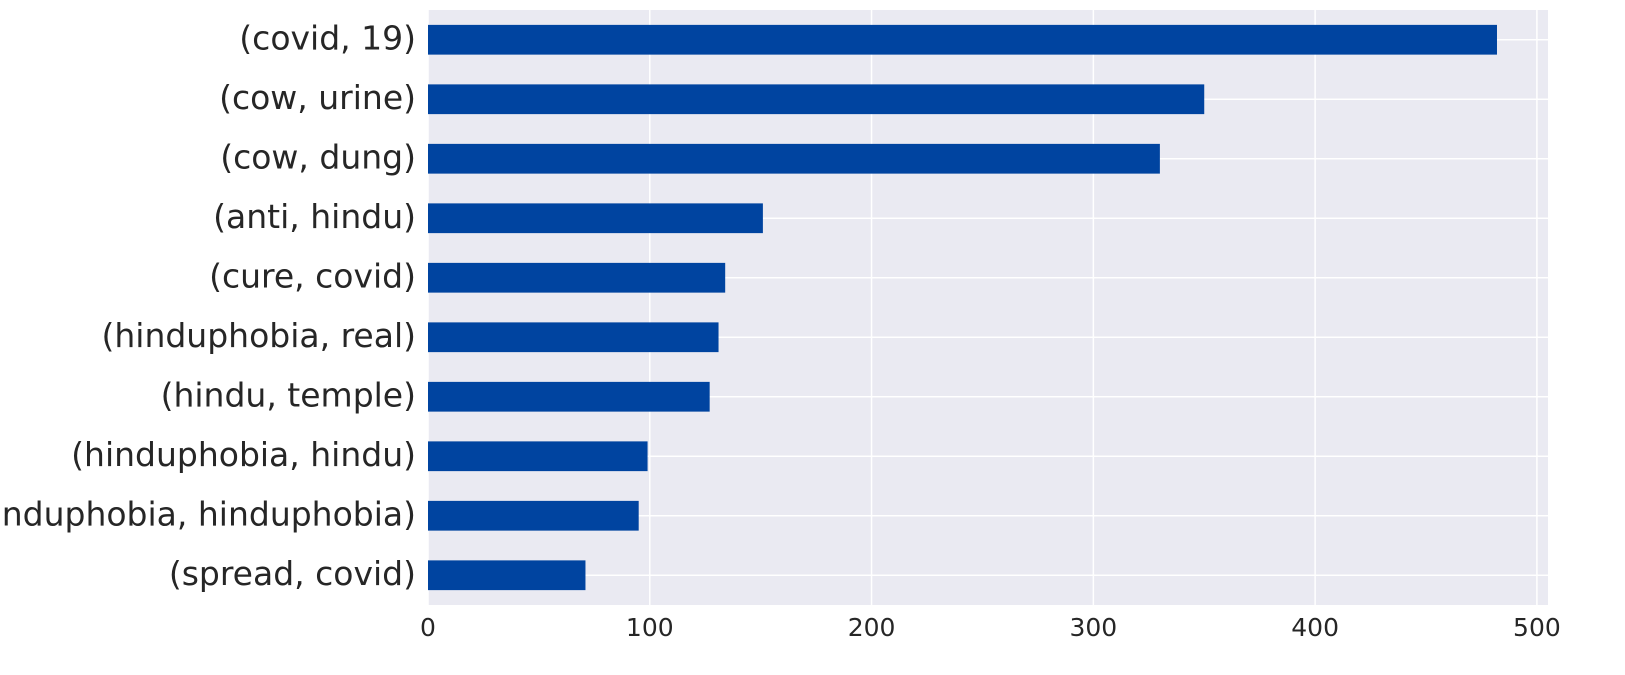  What do you see at coordinates (317, 97) in the screenshot?
I see `y-tick-label: (cow, urine)` at bounding box center [317, 97].